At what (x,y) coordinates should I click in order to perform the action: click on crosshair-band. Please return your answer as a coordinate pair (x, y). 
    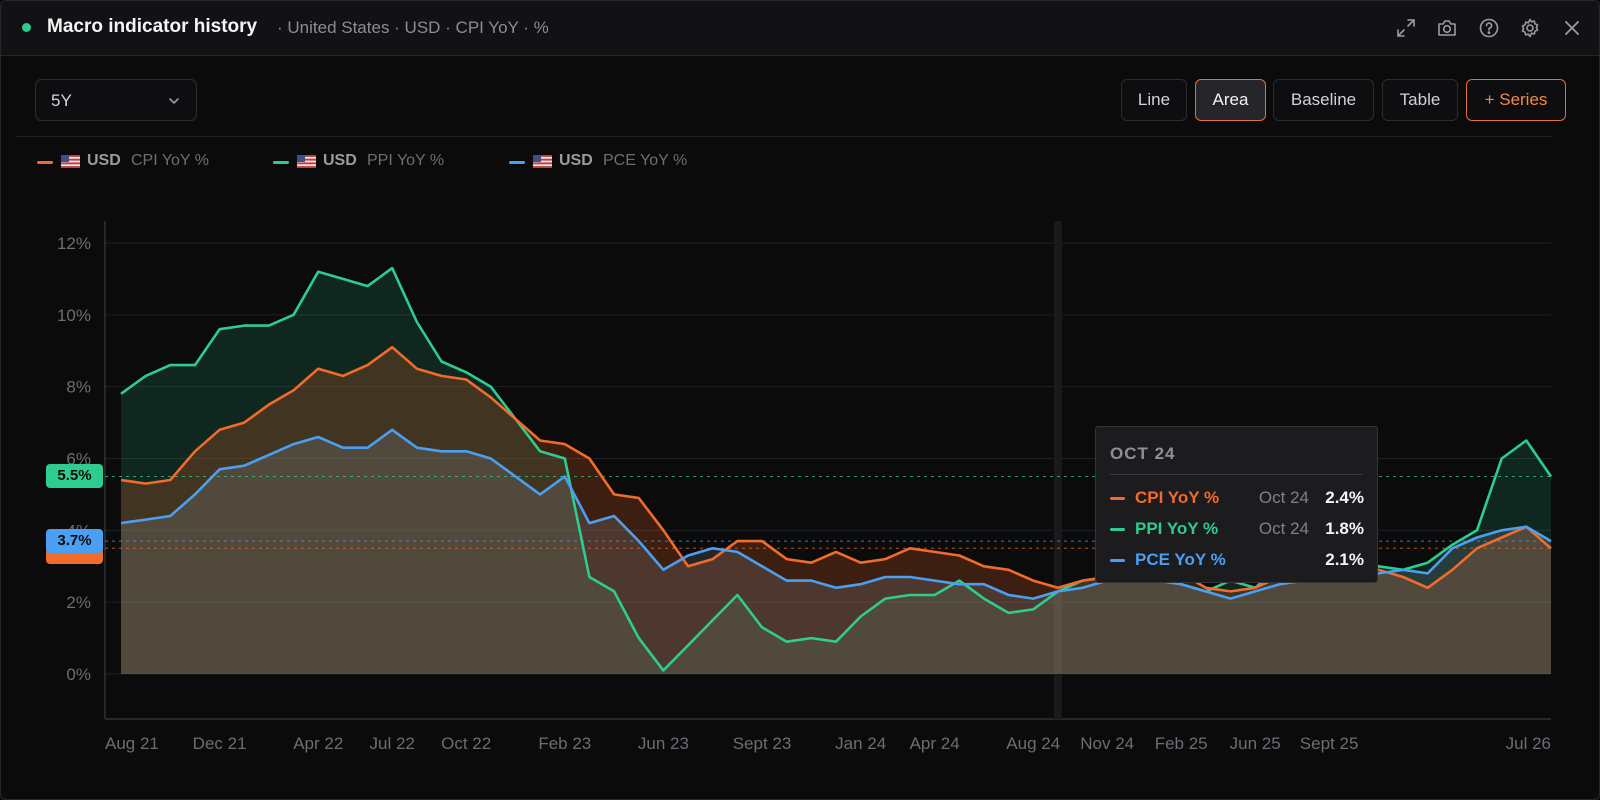
    Looking at the image, I should click on (1057, 470).